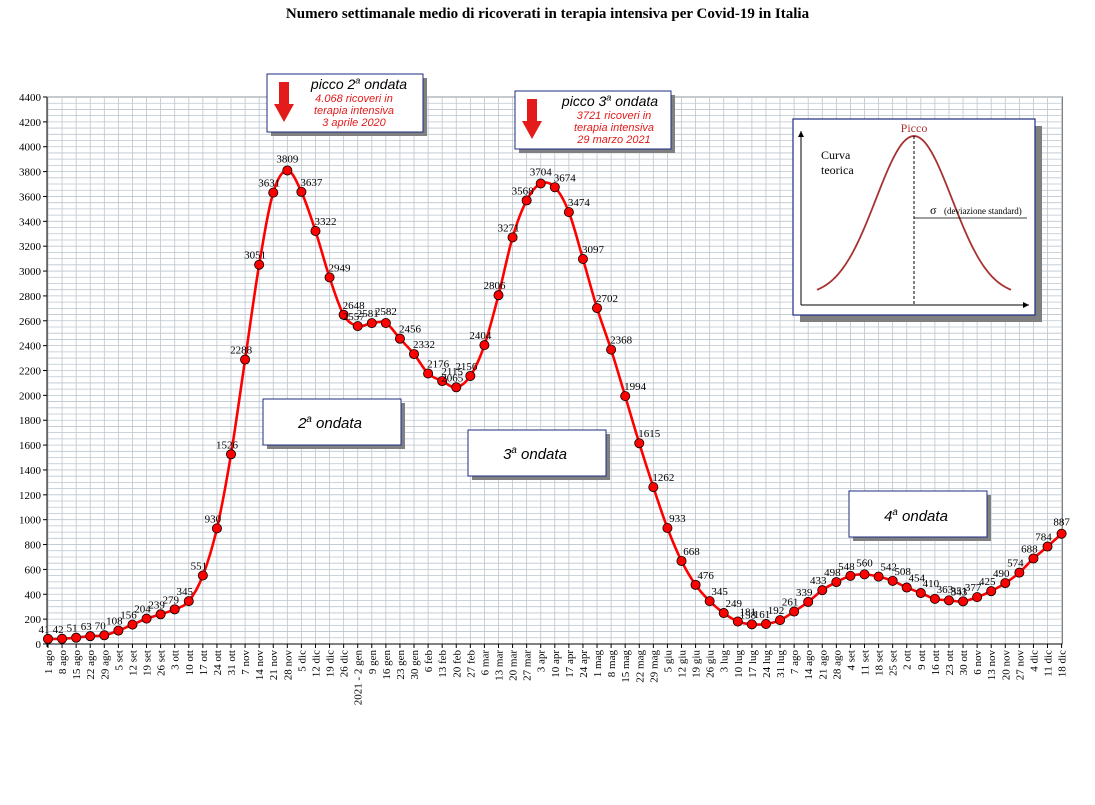  What do you see at coordinates (916, 579) in the screenshot?
I see `value-label: 454` at bounding box center [916, 579].